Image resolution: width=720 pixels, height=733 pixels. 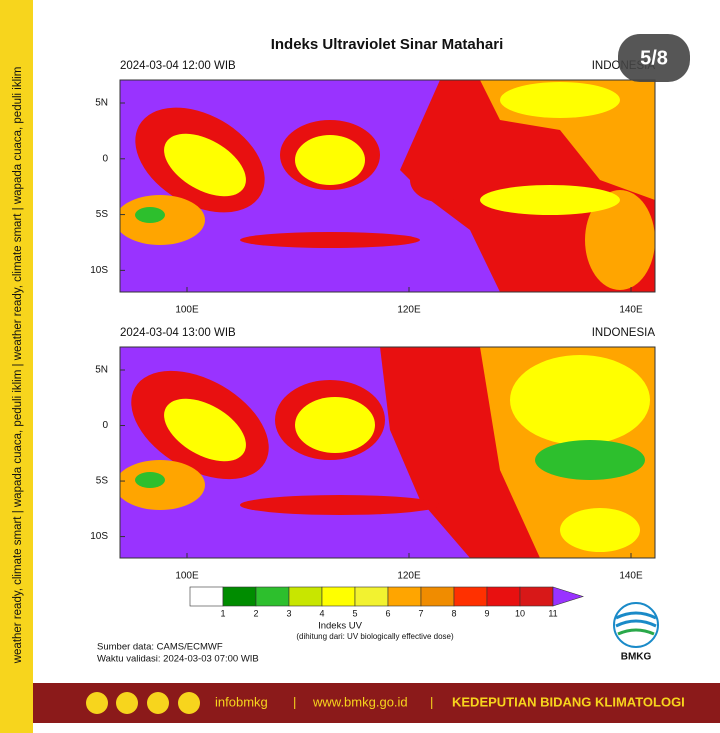 I want to click on panel-time: 2024-03-04 12:00 WIB, so click(x=178, y=66).